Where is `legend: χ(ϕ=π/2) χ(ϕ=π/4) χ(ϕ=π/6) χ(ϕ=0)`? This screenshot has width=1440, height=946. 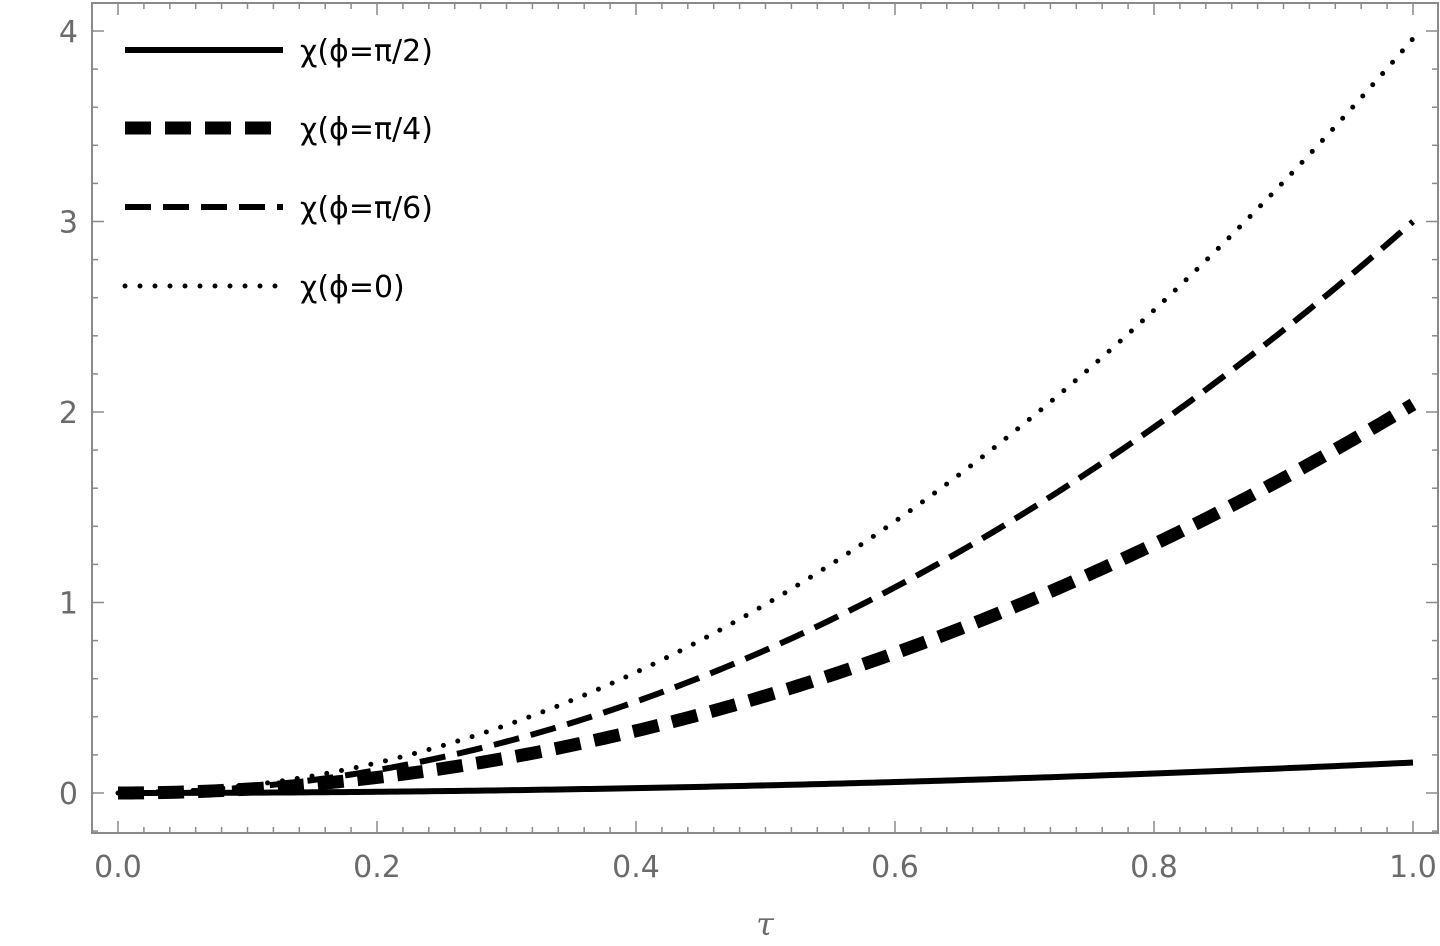
legend: χ(ϕ=π/2) χ(ϕ=π/4) χ(ϕ=π/6) χ(ϕ=0) is located at coordinates (277, 169).